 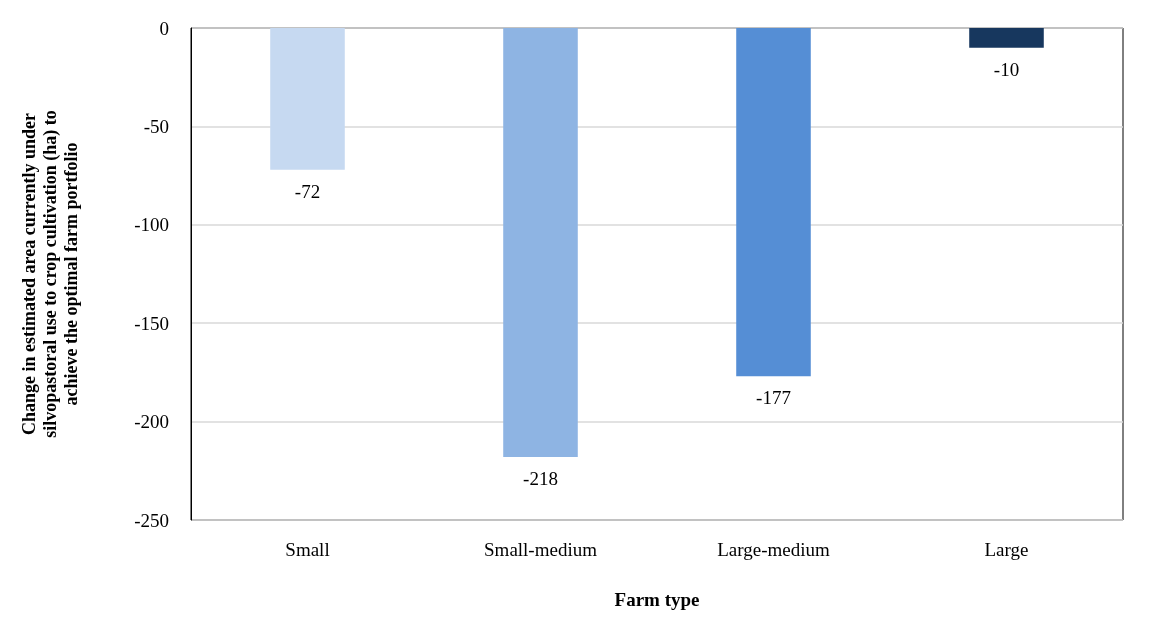 I want to click on data-label: -177, so click(x=773, y=398).